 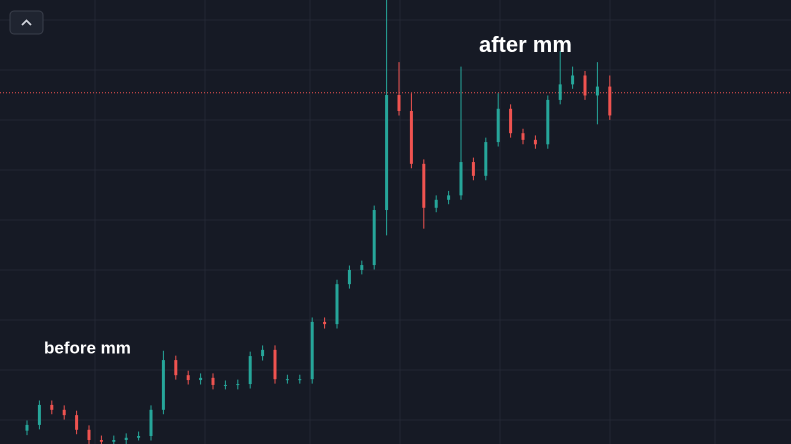 What do you see at coordinates (87, 347) in the screenshot?
I see `annotation: before mm` at bounding box center [87, 347].